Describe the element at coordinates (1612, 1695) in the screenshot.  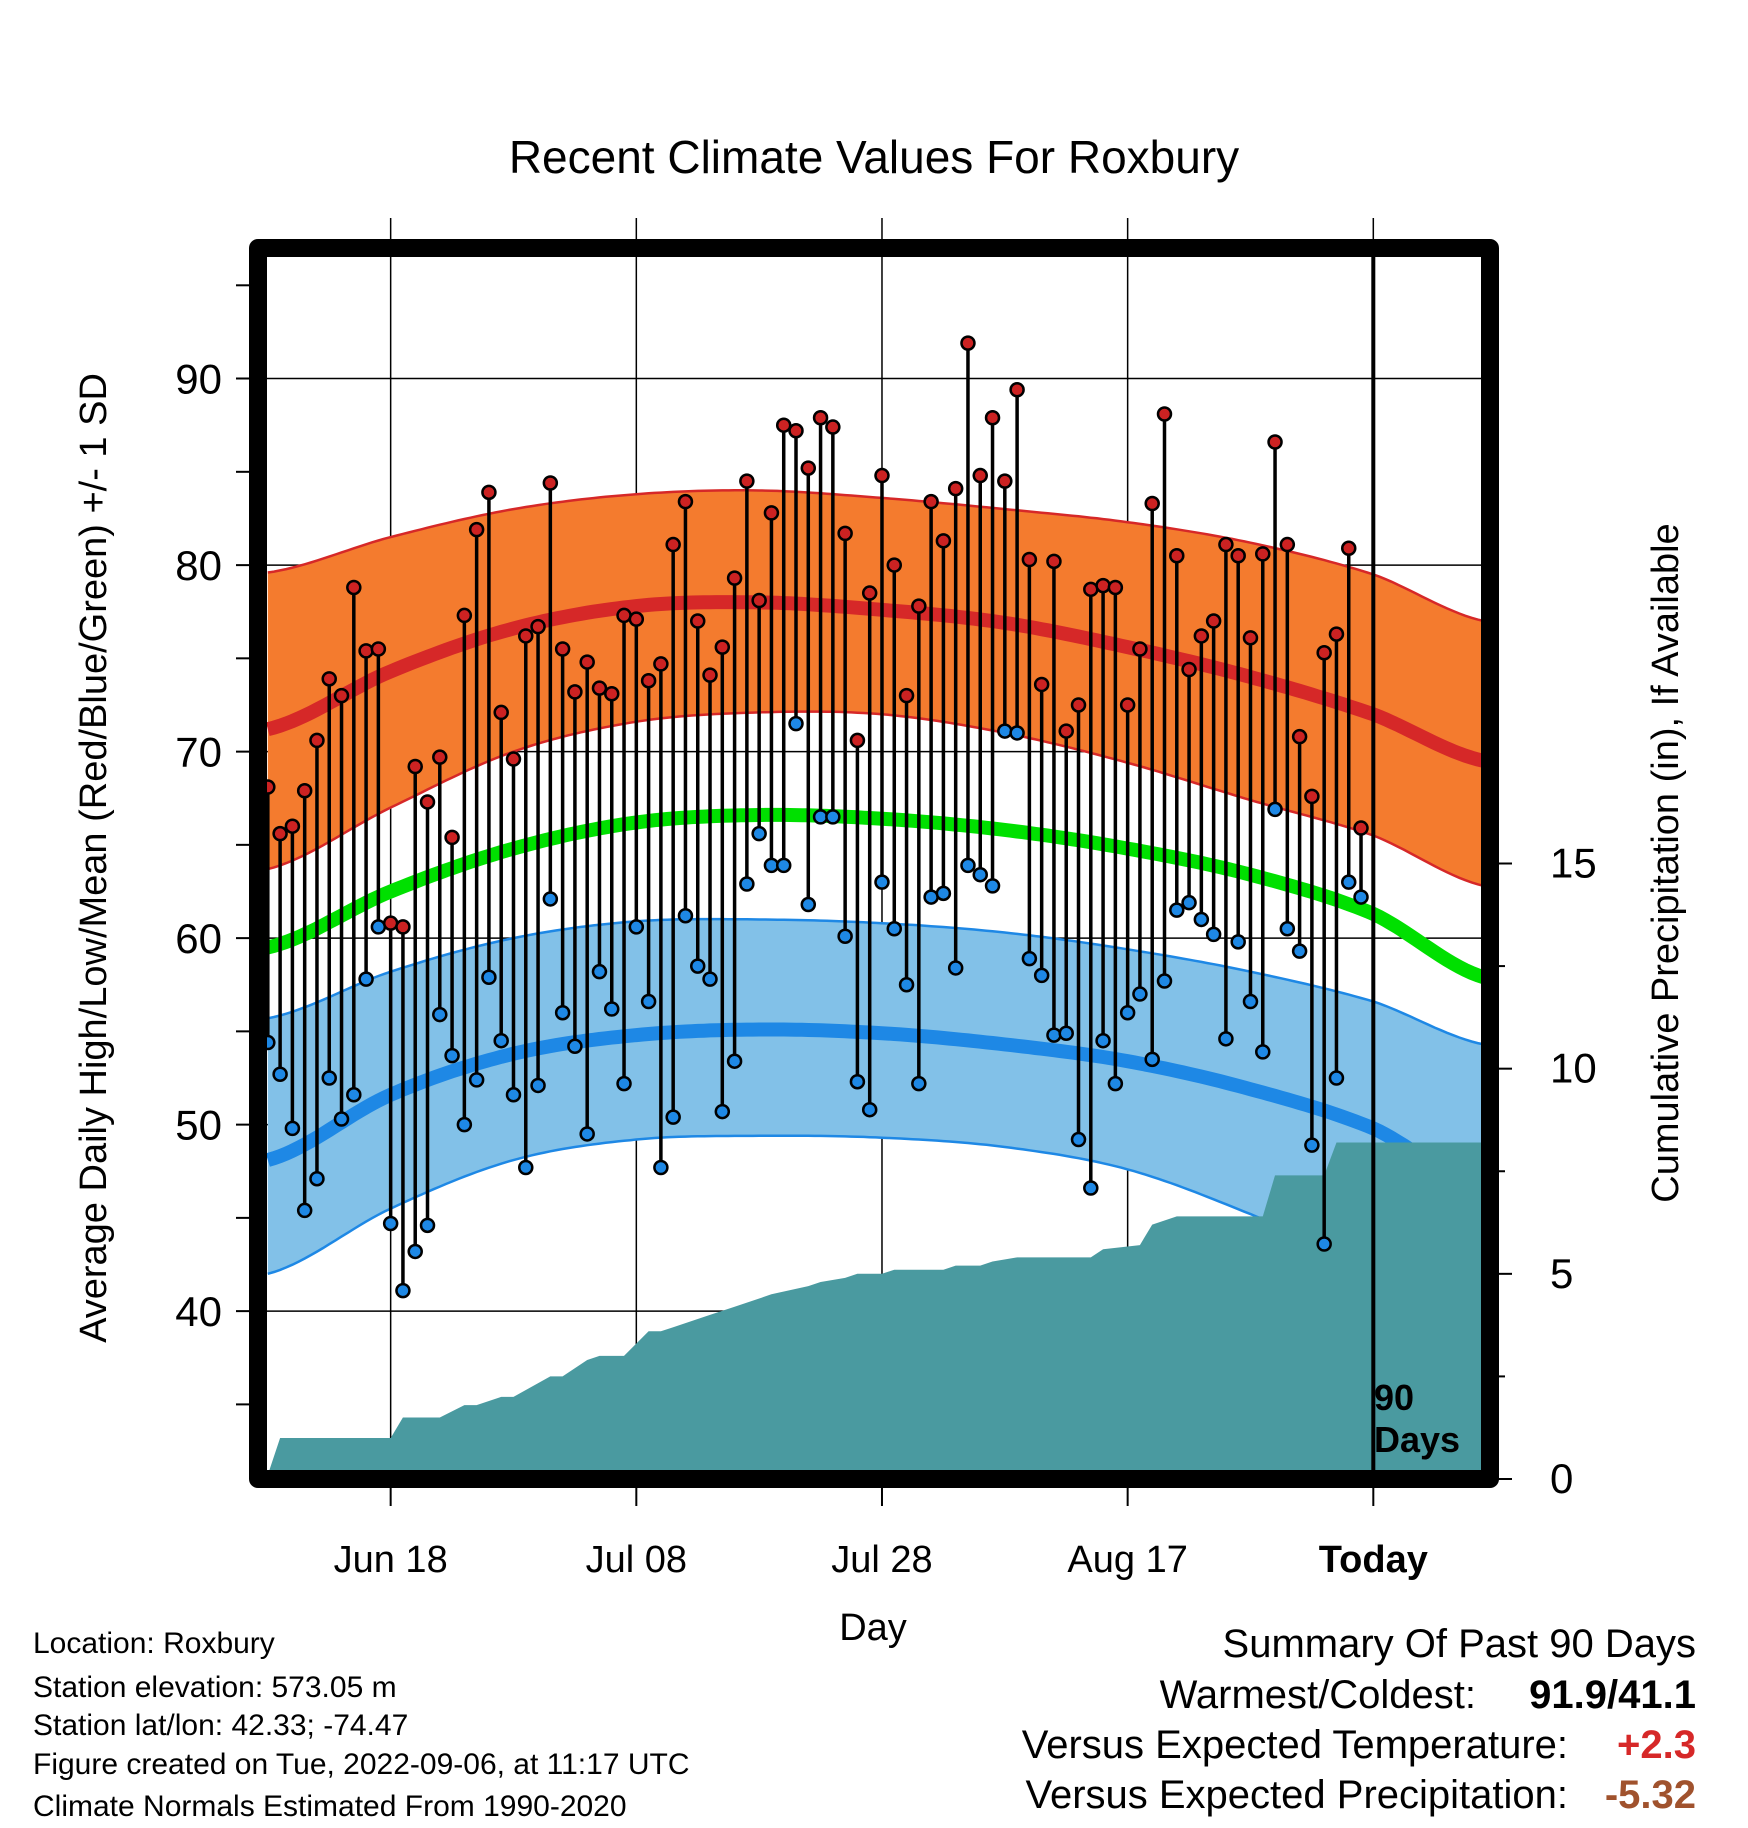
I see `summary-warmest-coldest-value: 91.9/41.1` at that location.